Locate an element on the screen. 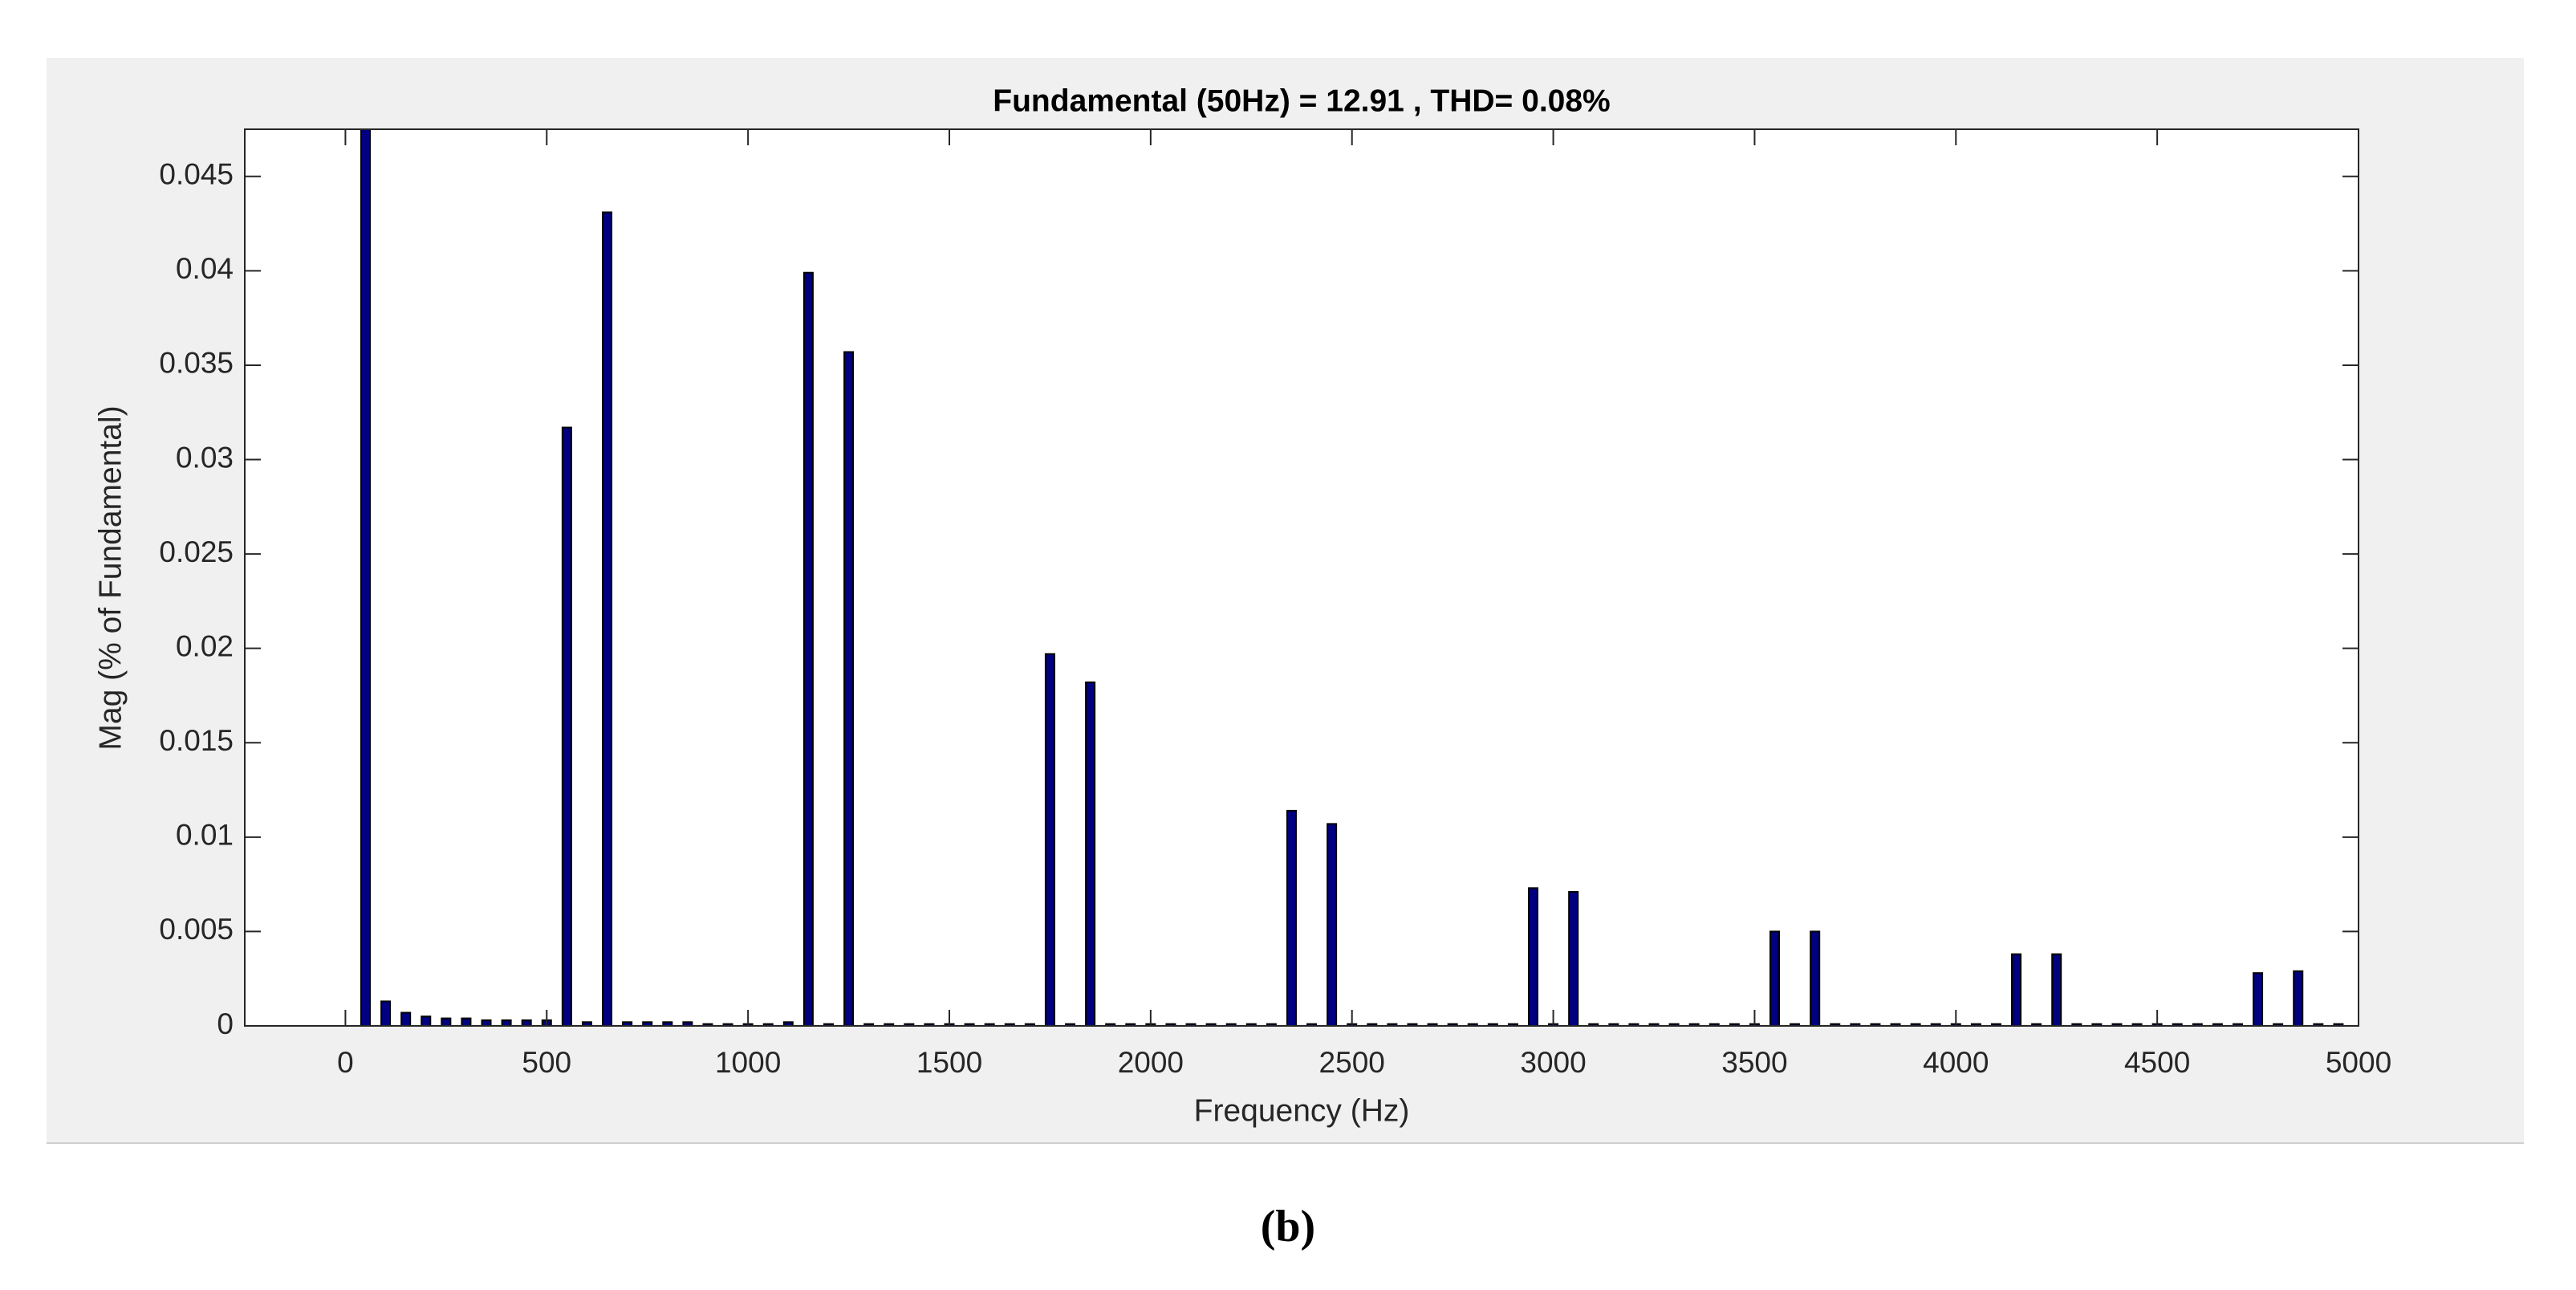  x-tick-label: 5000 is located at coordinates (2358, 1062).